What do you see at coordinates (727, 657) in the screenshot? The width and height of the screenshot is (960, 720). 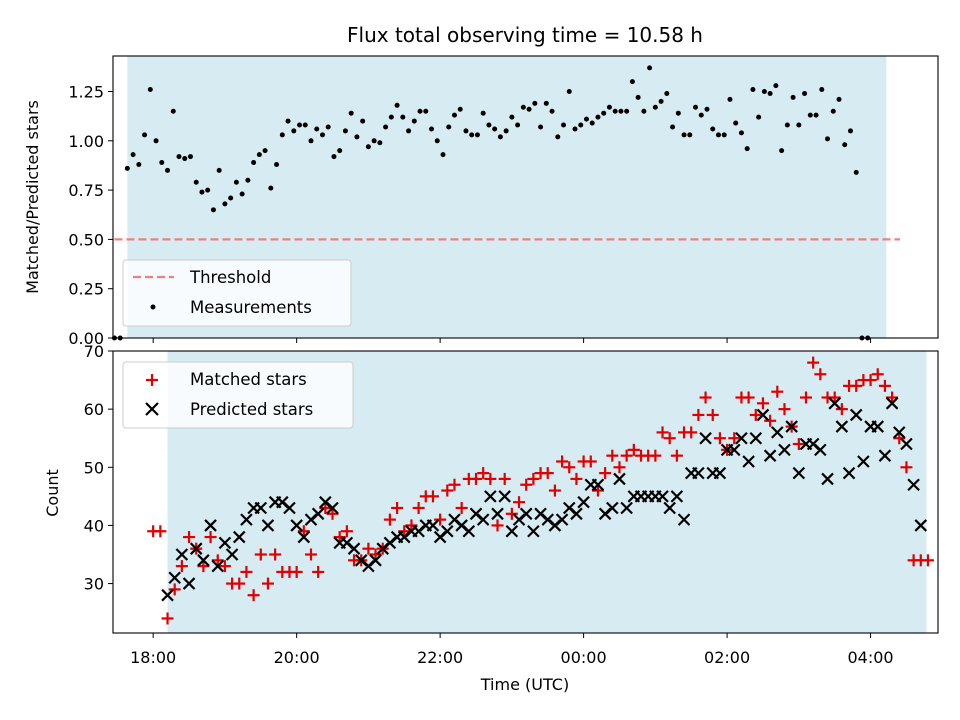 I see `x-tick-label: 02:00` at bounding box center [727, 657].